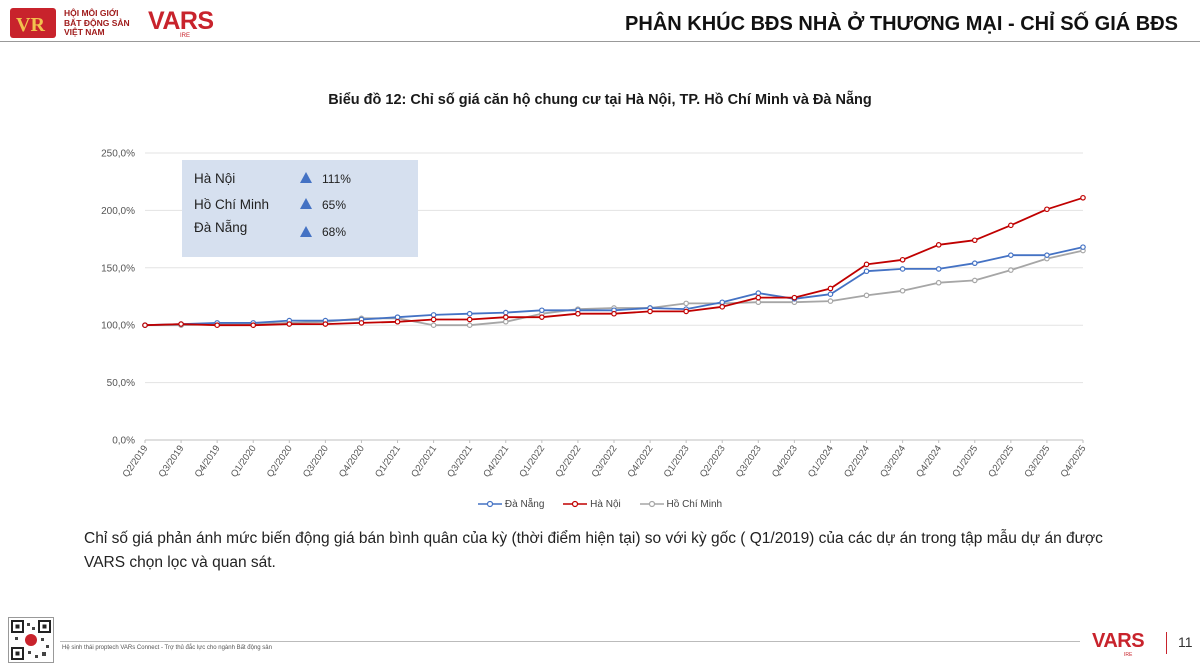 The image size is (1200, 669). I want to click on footer-vars-logo: VARS, so click(1118, 641).